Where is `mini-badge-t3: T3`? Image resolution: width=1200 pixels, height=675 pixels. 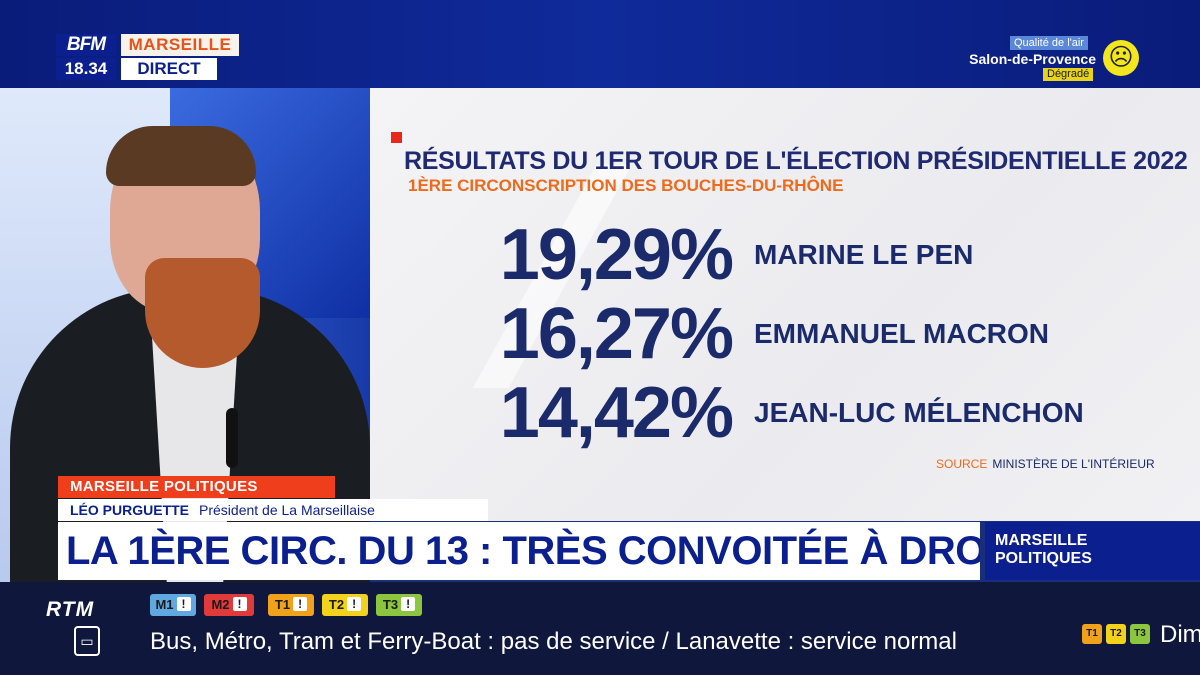
mini-badge-t3: T3 is located at coordinates (1140, 634).